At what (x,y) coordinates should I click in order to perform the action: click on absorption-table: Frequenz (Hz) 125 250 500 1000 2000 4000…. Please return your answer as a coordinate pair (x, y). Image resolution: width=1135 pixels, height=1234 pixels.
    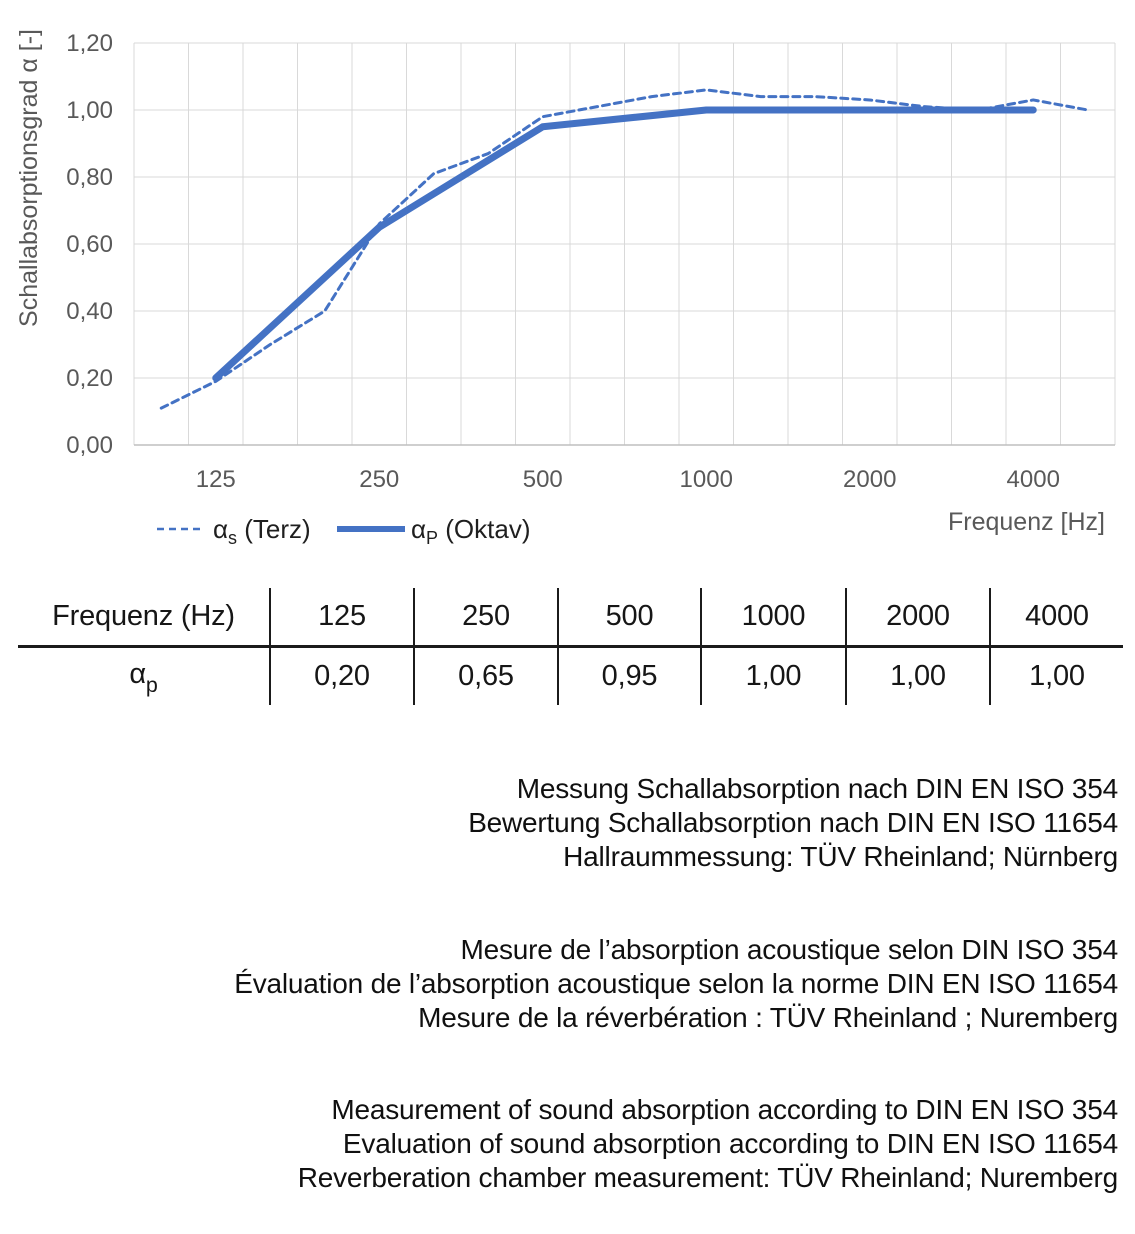
    Looking at the image, I should click on (570, 646).